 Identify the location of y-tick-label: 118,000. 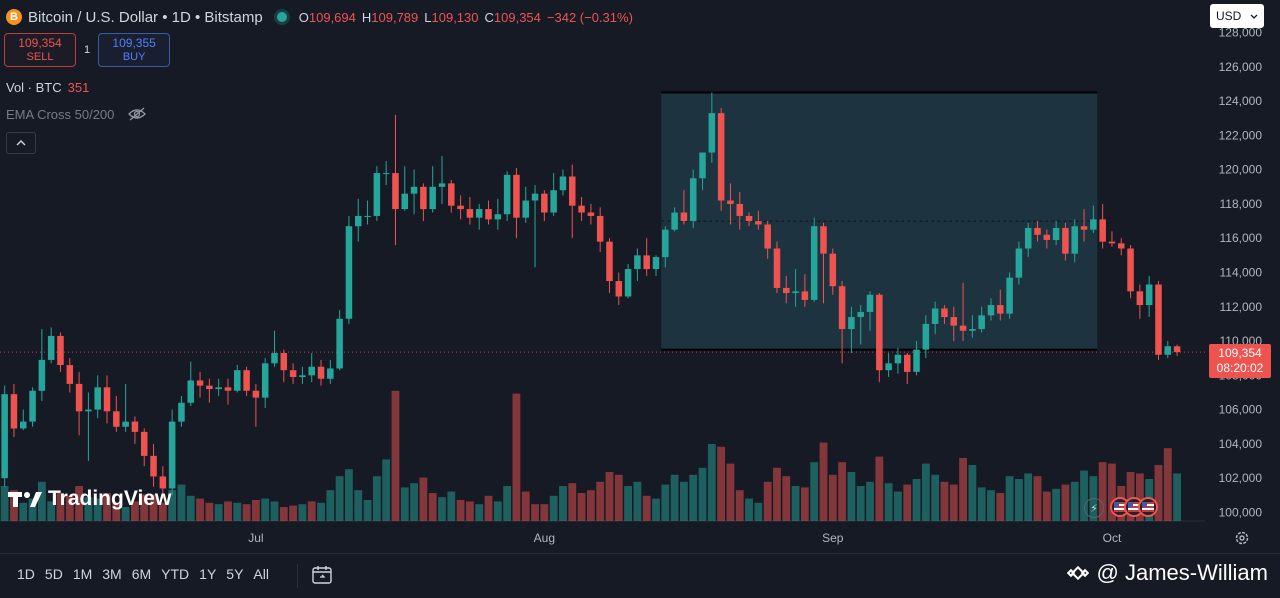
(1241, 204).